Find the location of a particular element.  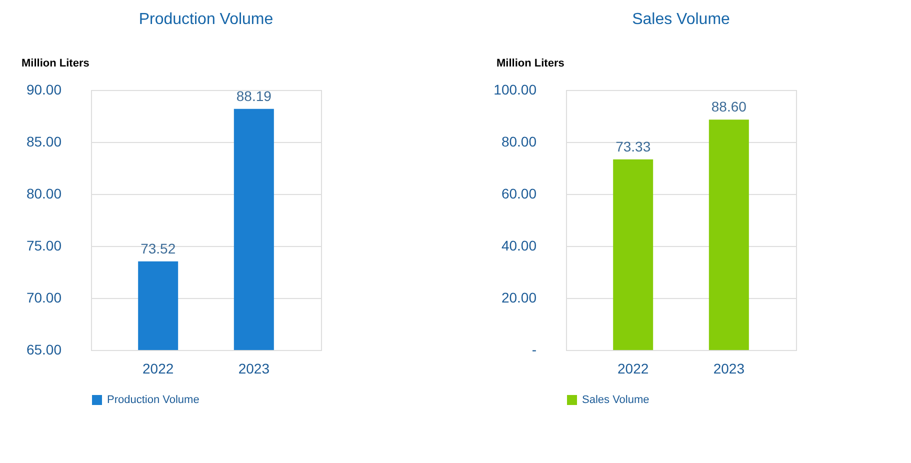

data-label: 88.60 is located at coordinates (729, 106).